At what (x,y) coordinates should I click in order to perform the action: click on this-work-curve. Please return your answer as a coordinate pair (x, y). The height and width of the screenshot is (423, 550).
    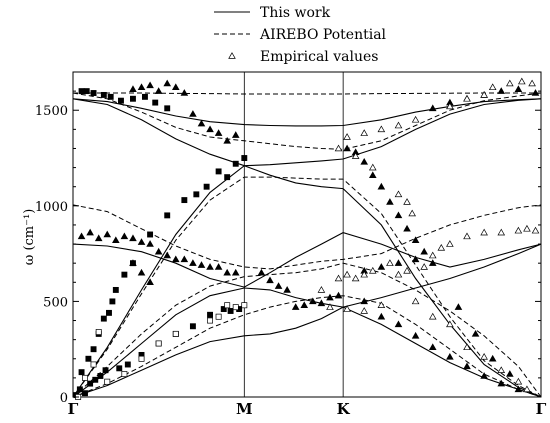
    Looking at the image, I should click on (307, 112).